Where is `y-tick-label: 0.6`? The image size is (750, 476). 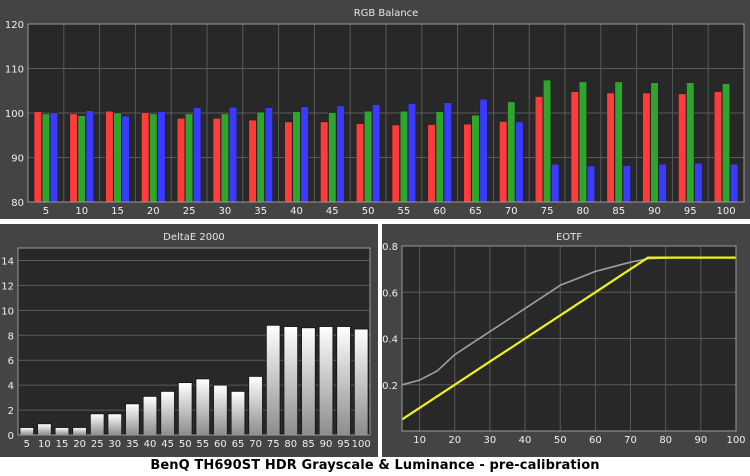
y-tick-label: 0.6 is located at coordinates (390, 293).